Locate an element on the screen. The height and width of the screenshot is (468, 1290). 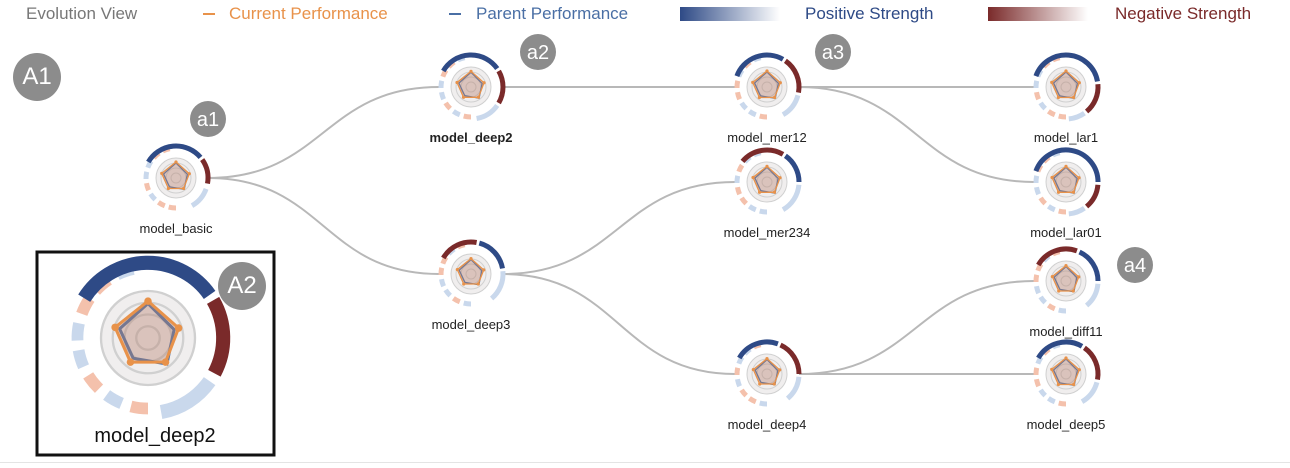
badge-a2: a2 is located at coordinates (538, 52).